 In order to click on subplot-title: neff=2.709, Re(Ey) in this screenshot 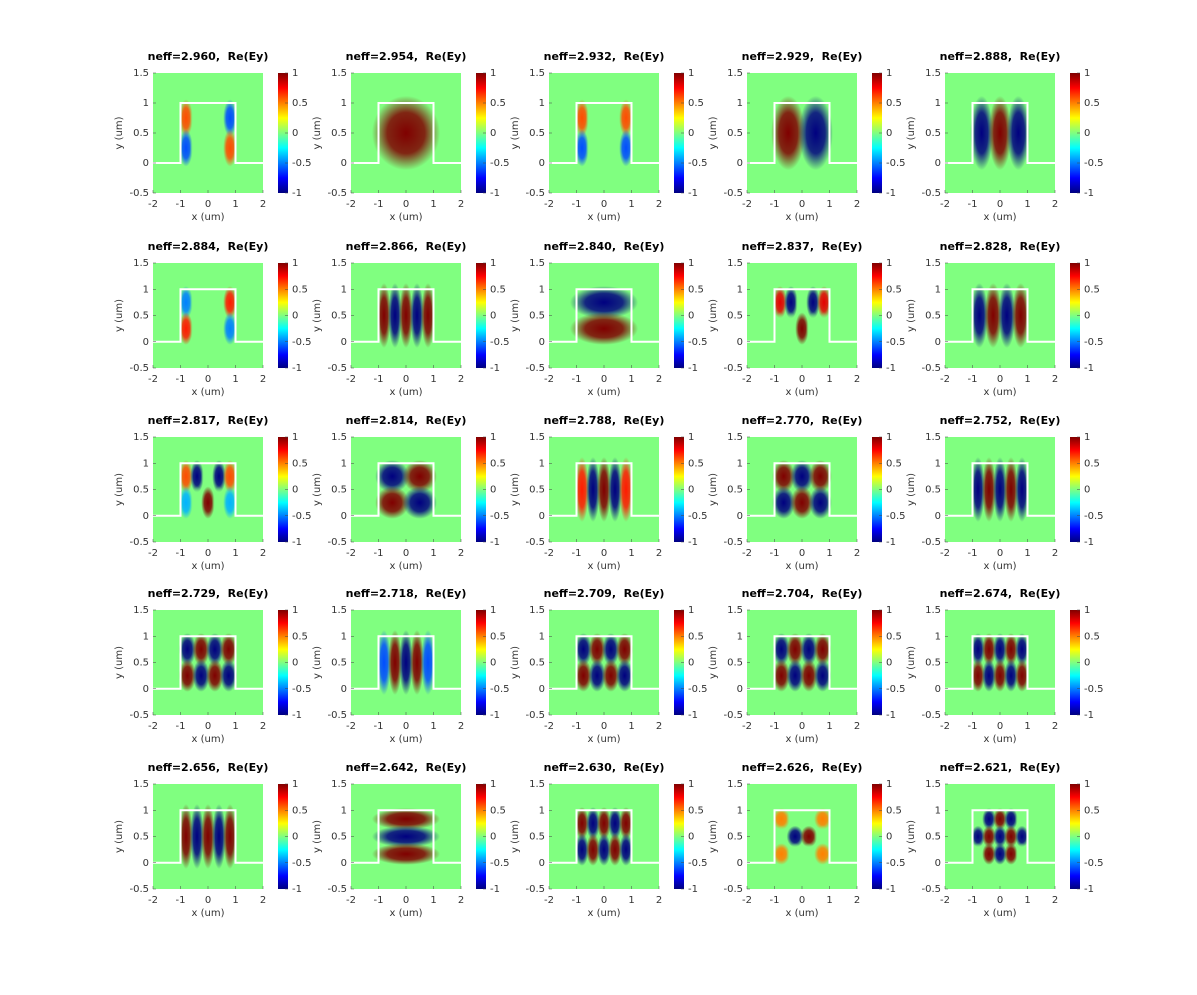, I will do `click(604, 593)`.